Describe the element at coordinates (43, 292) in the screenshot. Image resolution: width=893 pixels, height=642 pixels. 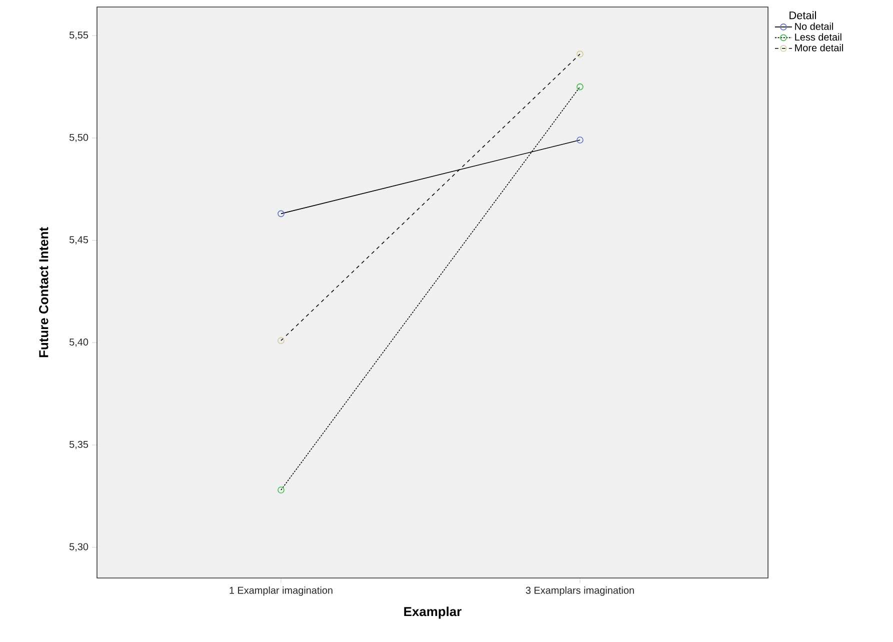
I see `y-axis-title: Future Contact Intent` at that location.